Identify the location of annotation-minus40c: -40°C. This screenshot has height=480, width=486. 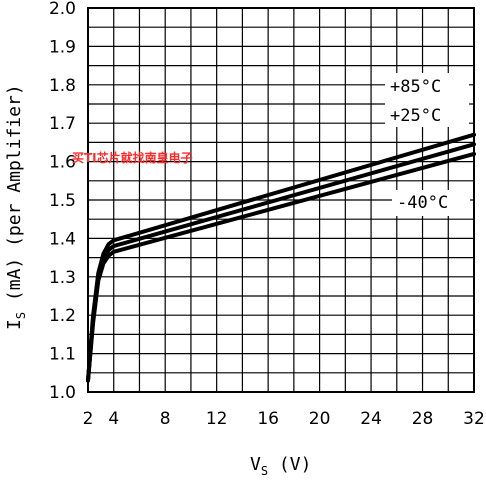
(422, 203).